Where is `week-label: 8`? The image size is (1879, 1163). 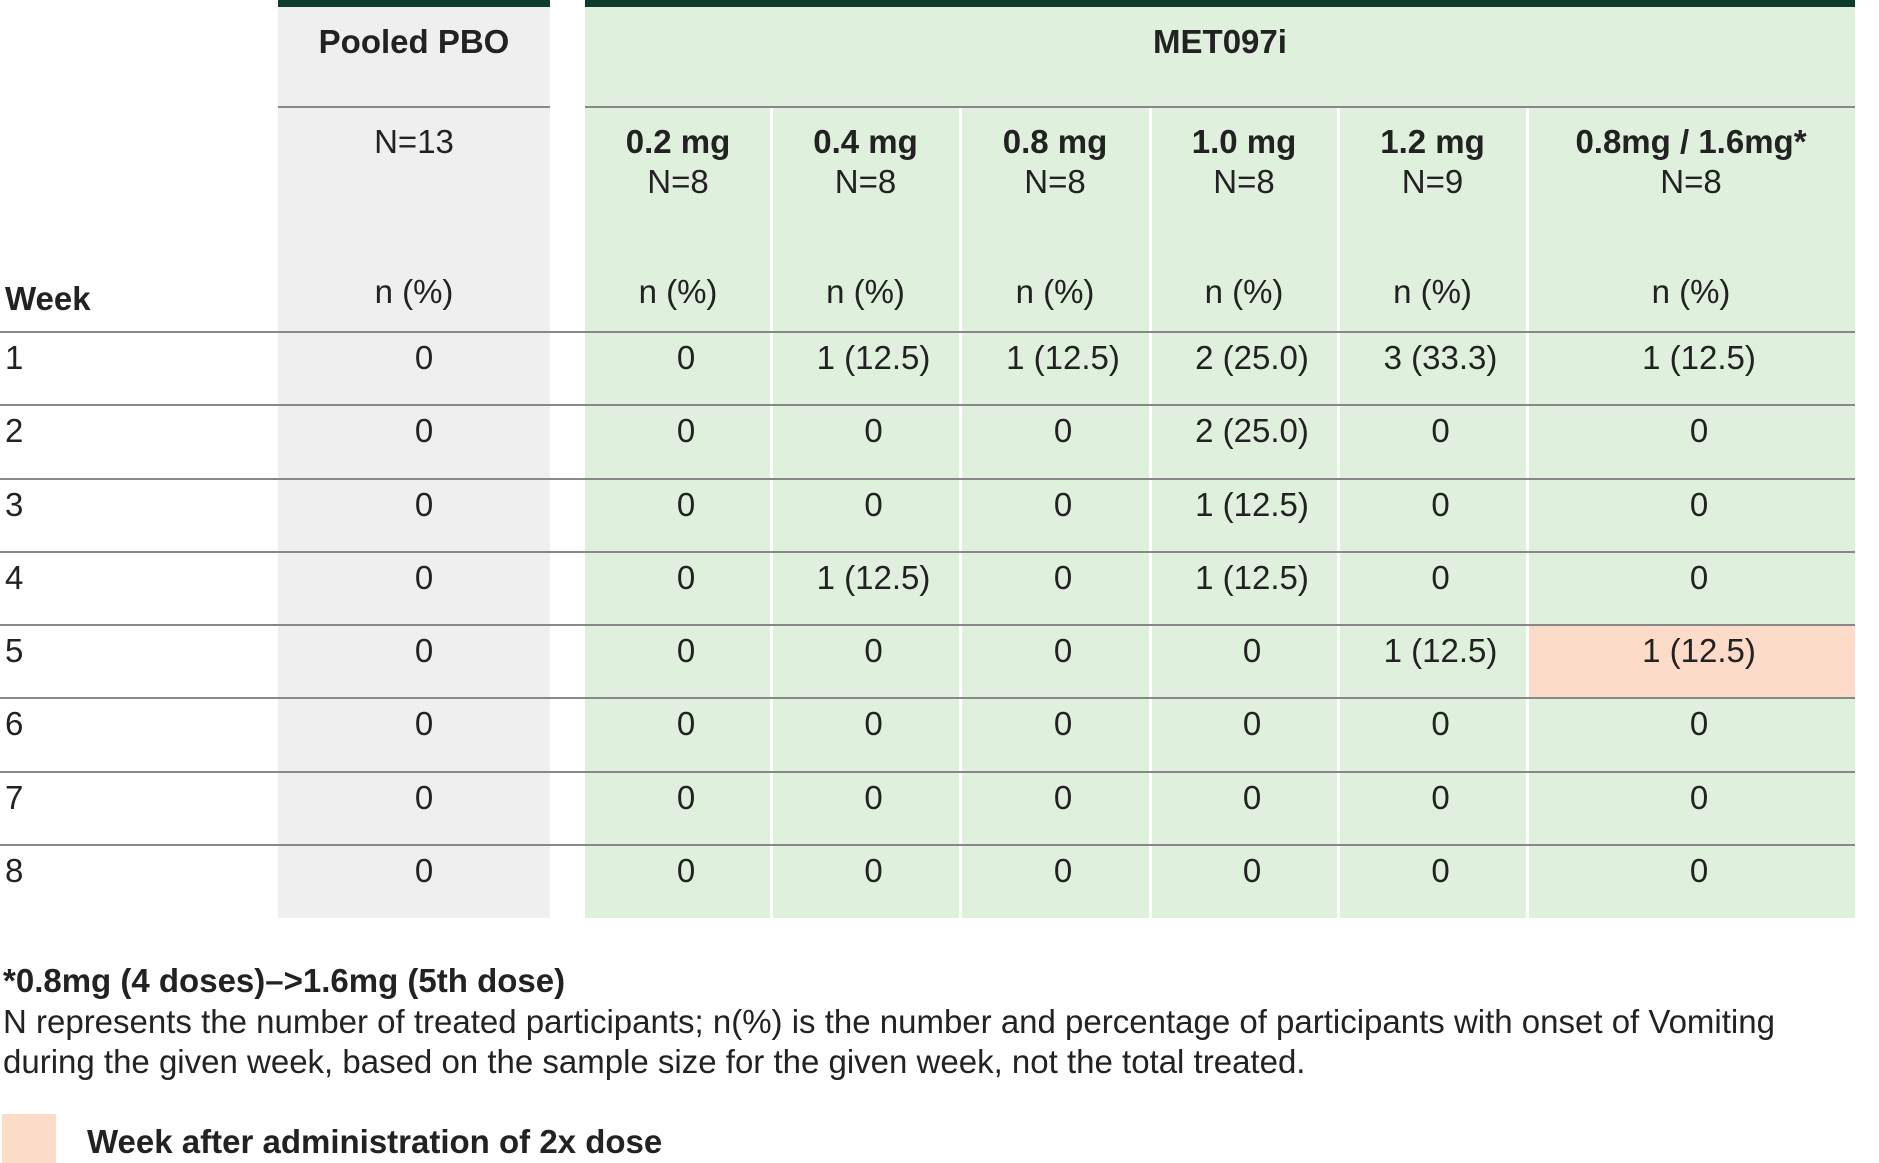
week-label: 8 is located at coordinates (14, 870).